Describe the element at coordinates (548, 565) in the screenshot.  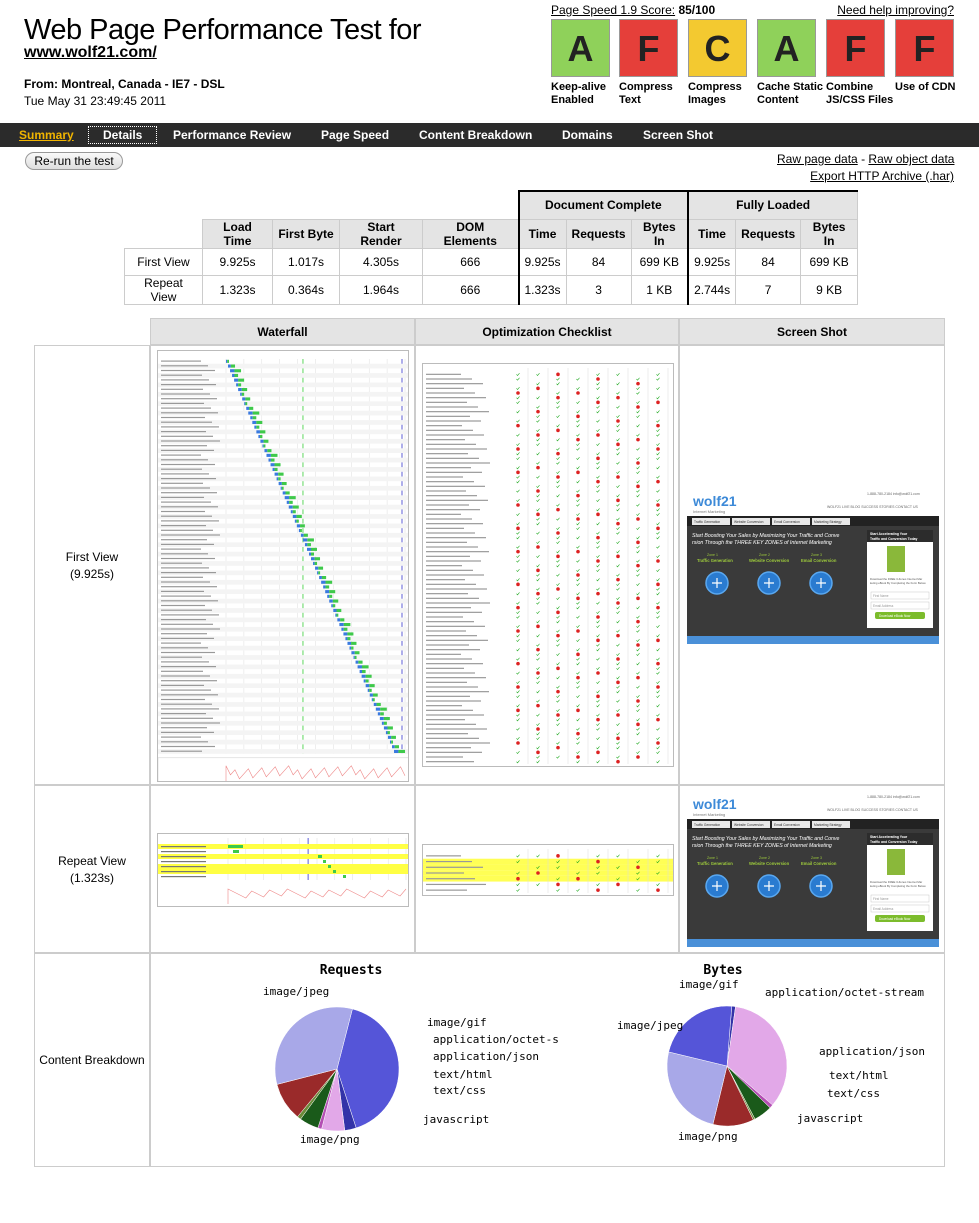
I see `first-view-checklist-image` at that location.